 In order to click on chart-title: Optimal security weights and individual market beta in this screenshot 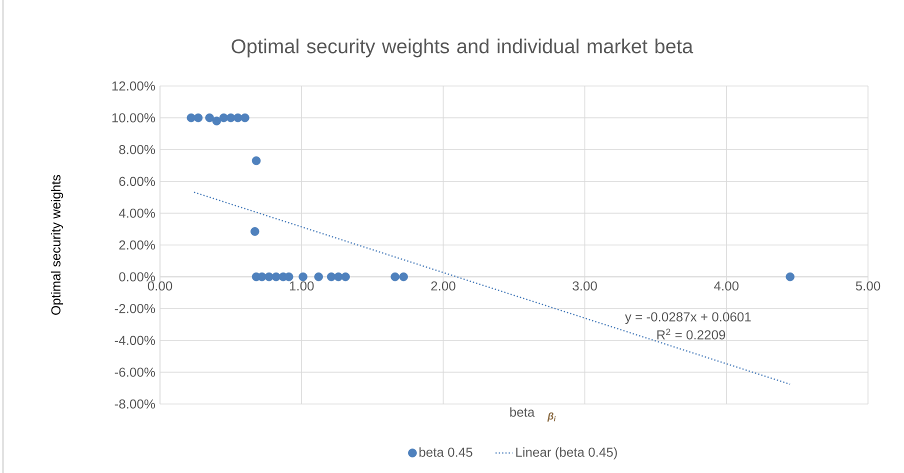, I will do `click(463, 48)`.